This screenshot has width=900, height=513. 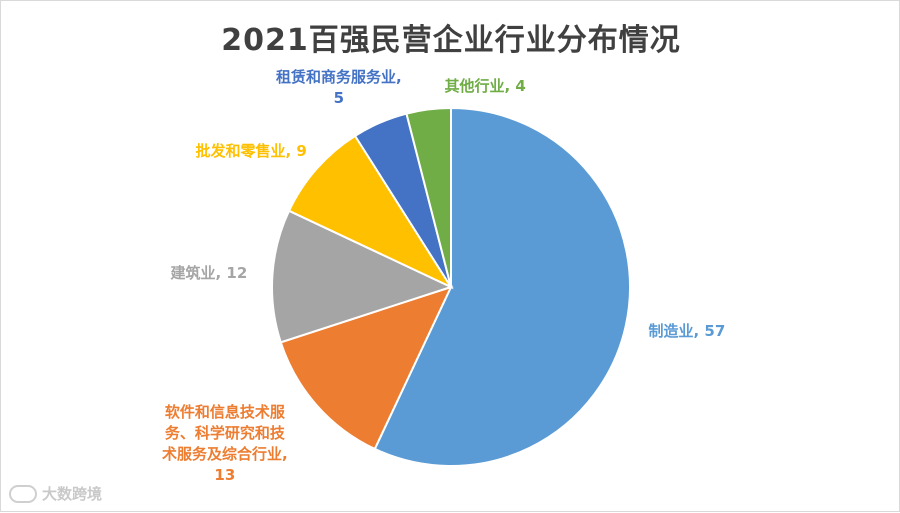 What do you see at coordinates (339, 98) in the screenshot?
I see `slice-label-line: 5` at bounding box center [339, 98].